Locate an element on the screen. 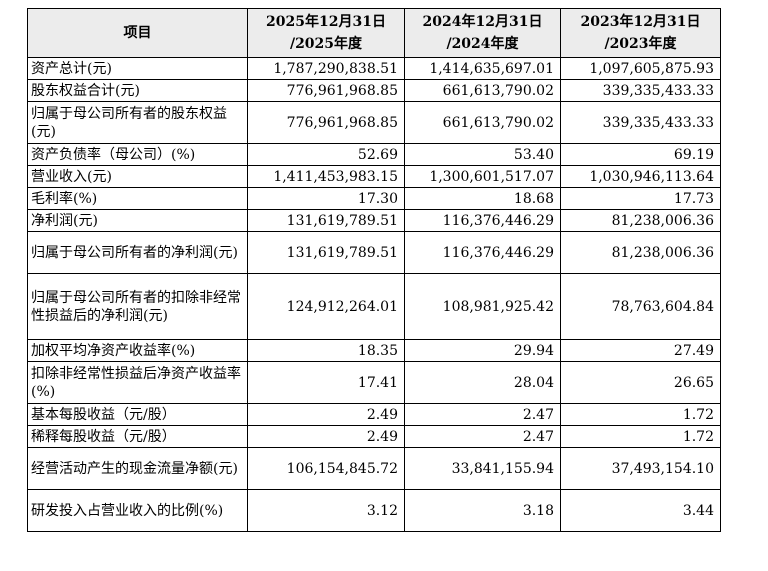 The width and height of the screenshot is (768, 571). row-label: 归属于母公司所有者的扣除非经常性损益后的净利润(元) is located at coordinates (137, 306).